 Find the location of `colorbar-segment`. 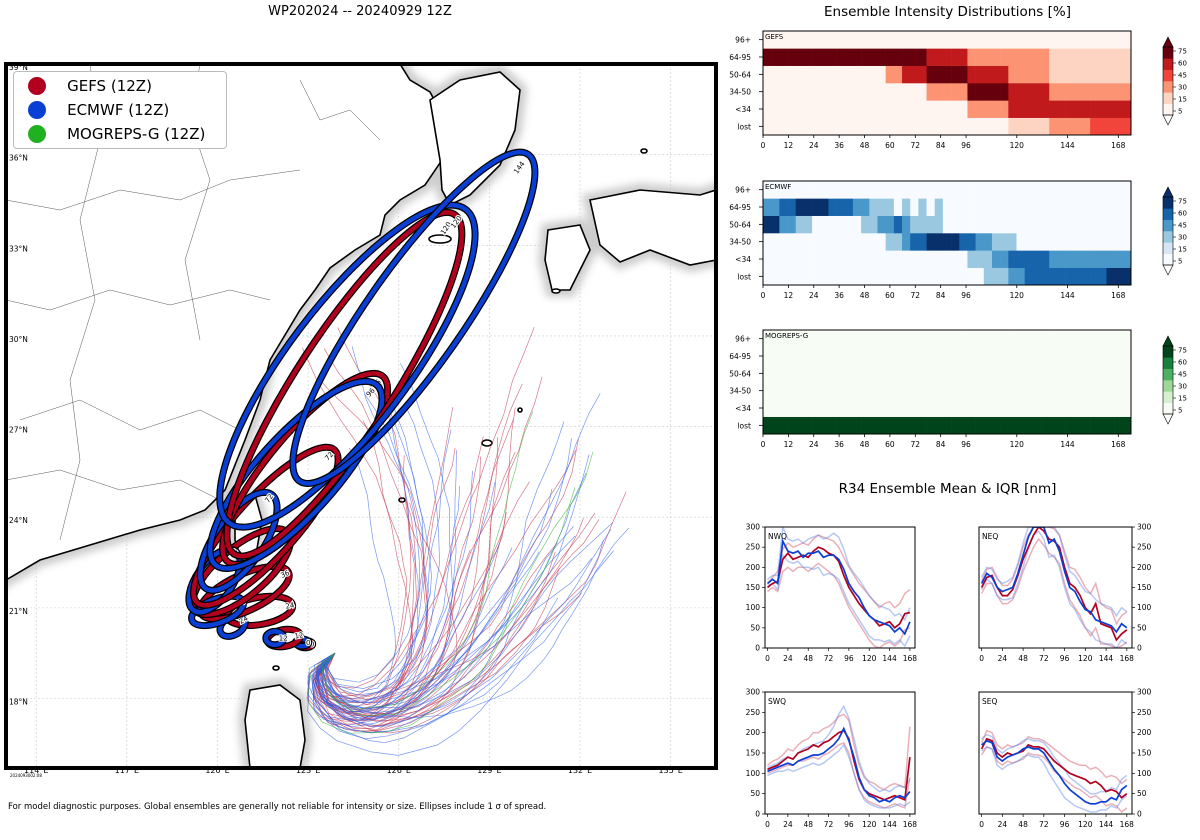

colorbar-segment is located at coordinates (1168, 109).